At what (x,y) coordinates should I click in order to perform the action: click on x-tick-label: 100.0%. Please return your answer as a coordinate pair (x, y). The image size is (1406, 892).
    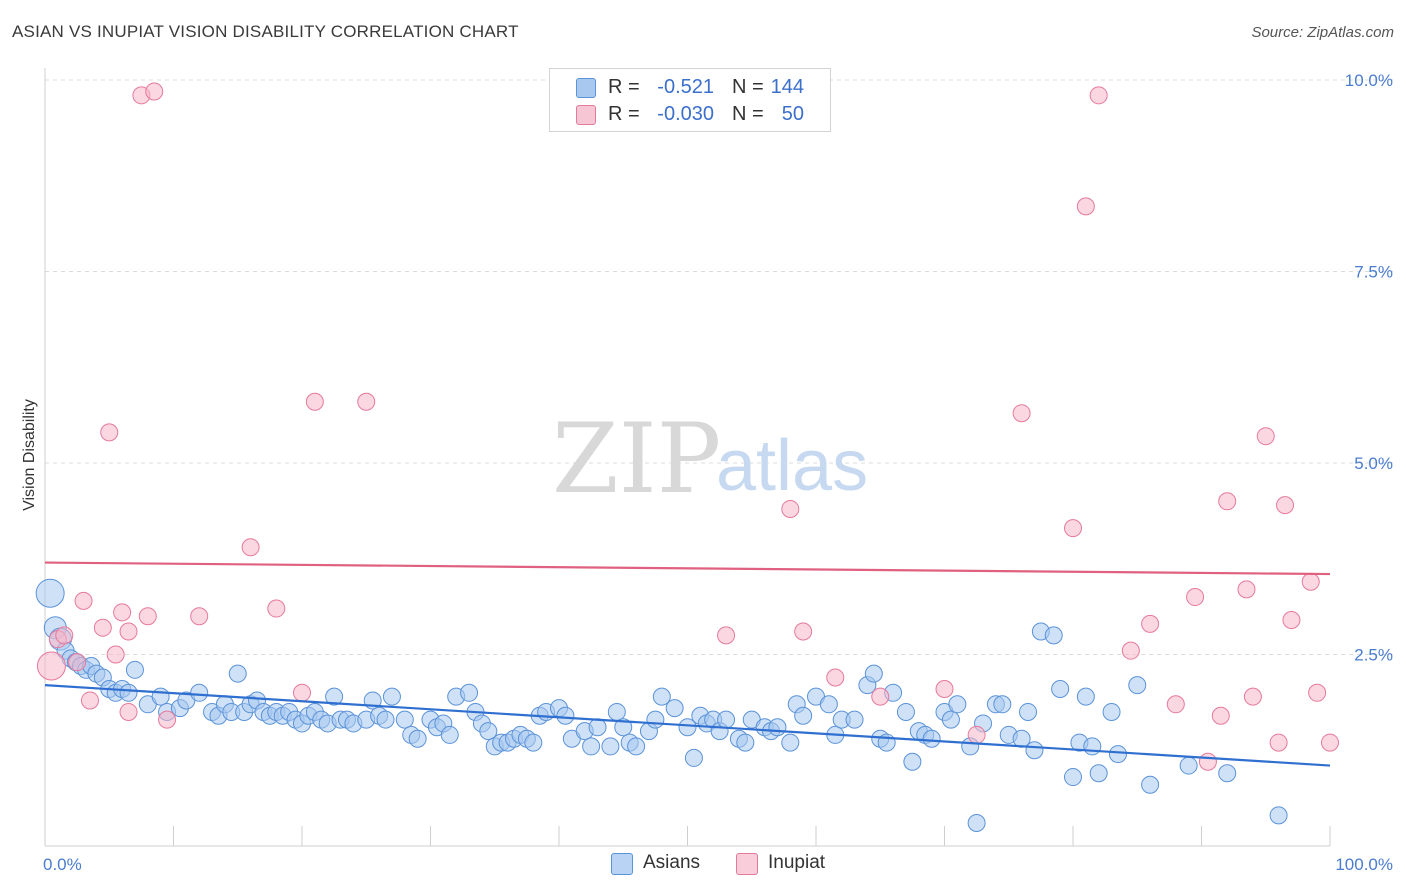
    Looking at the image, I should click on (1364, 864).